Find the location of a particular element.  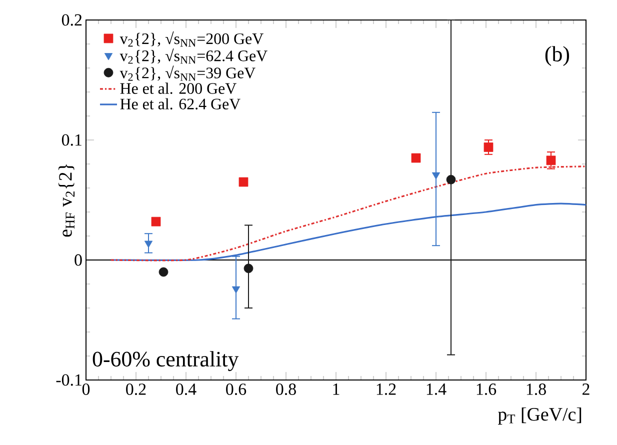

x-tick-label: 0.2 is located at coordinates (136, 390).